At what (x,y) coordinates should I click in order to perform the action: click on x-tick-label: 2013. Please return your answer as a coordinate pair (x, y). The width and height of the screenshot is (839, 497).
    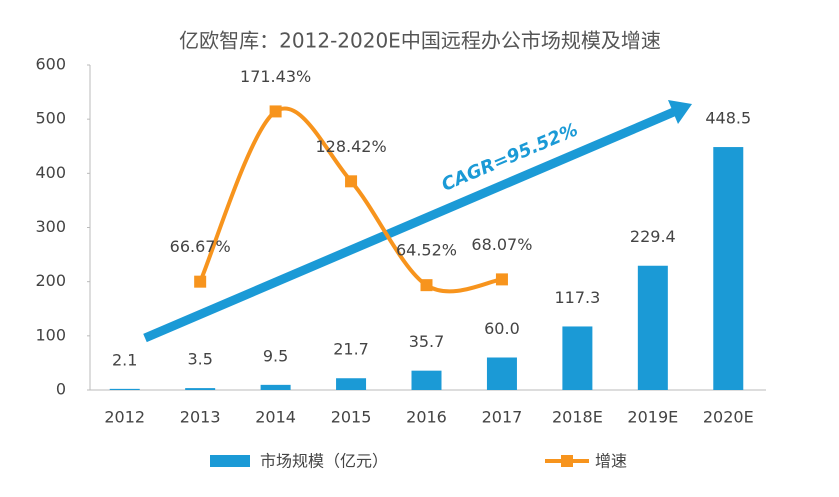
    Looking at the image, I should click on (200, 417).